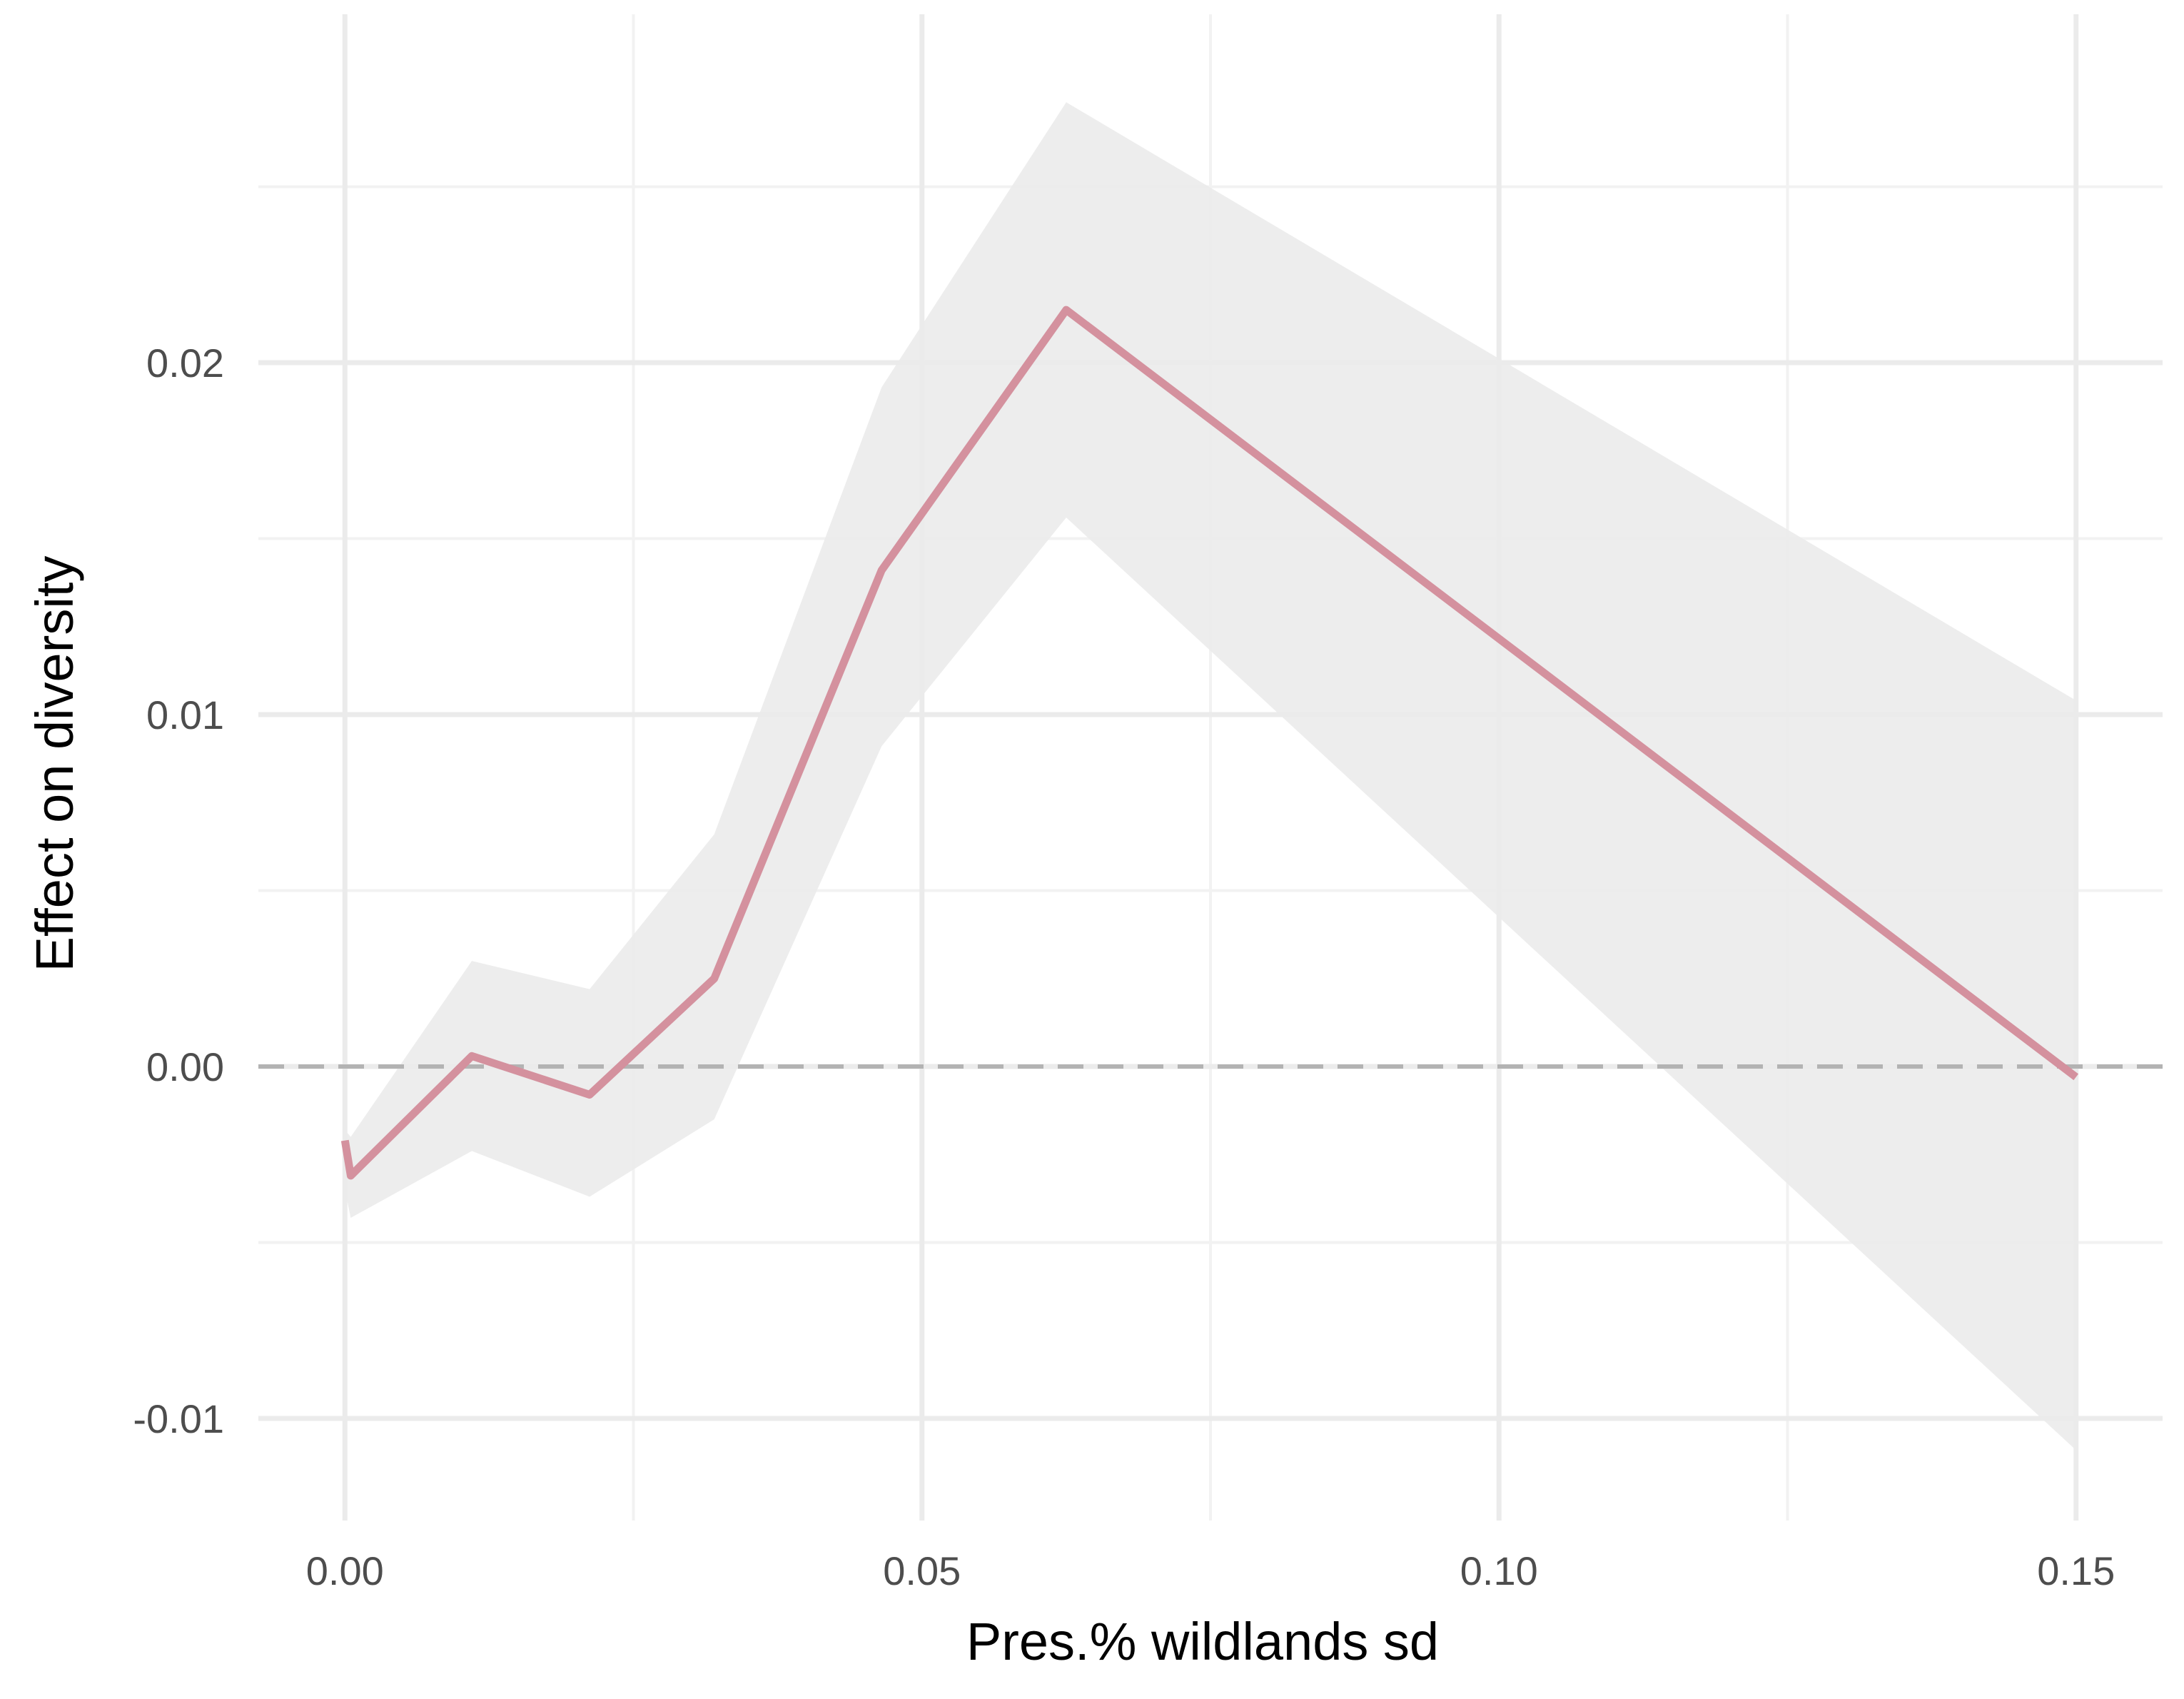  Describe the element at coordinates (2076, 1571) in the screenshot. I see `x-tick-label: 0.15` at that location.